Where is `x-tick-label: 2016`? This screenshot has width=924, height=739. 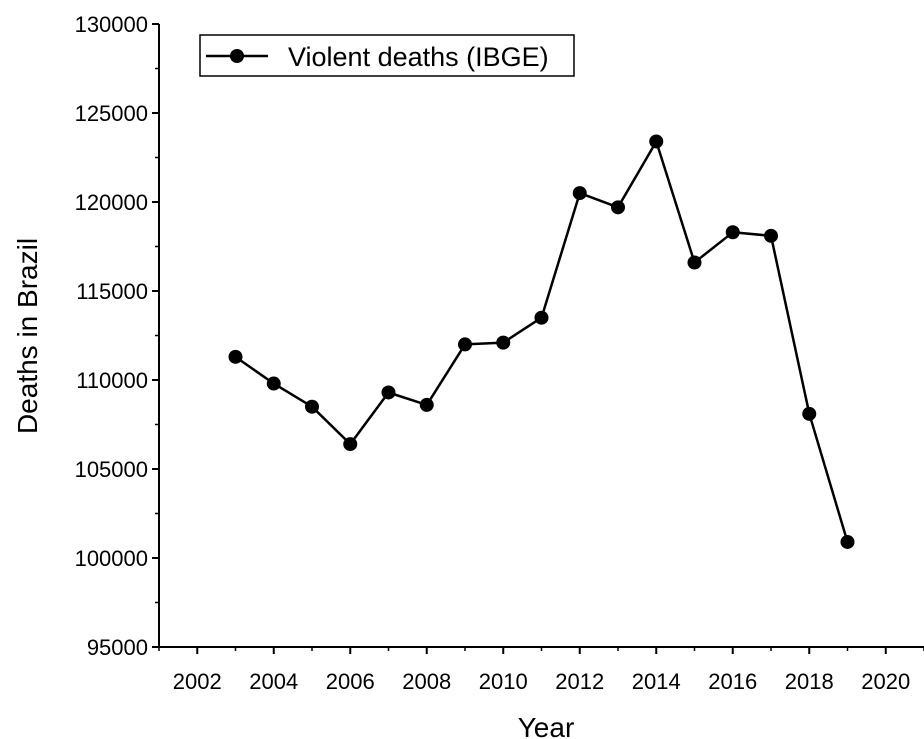 x-tick-label: 2016 is located at coordinates (732, 681).